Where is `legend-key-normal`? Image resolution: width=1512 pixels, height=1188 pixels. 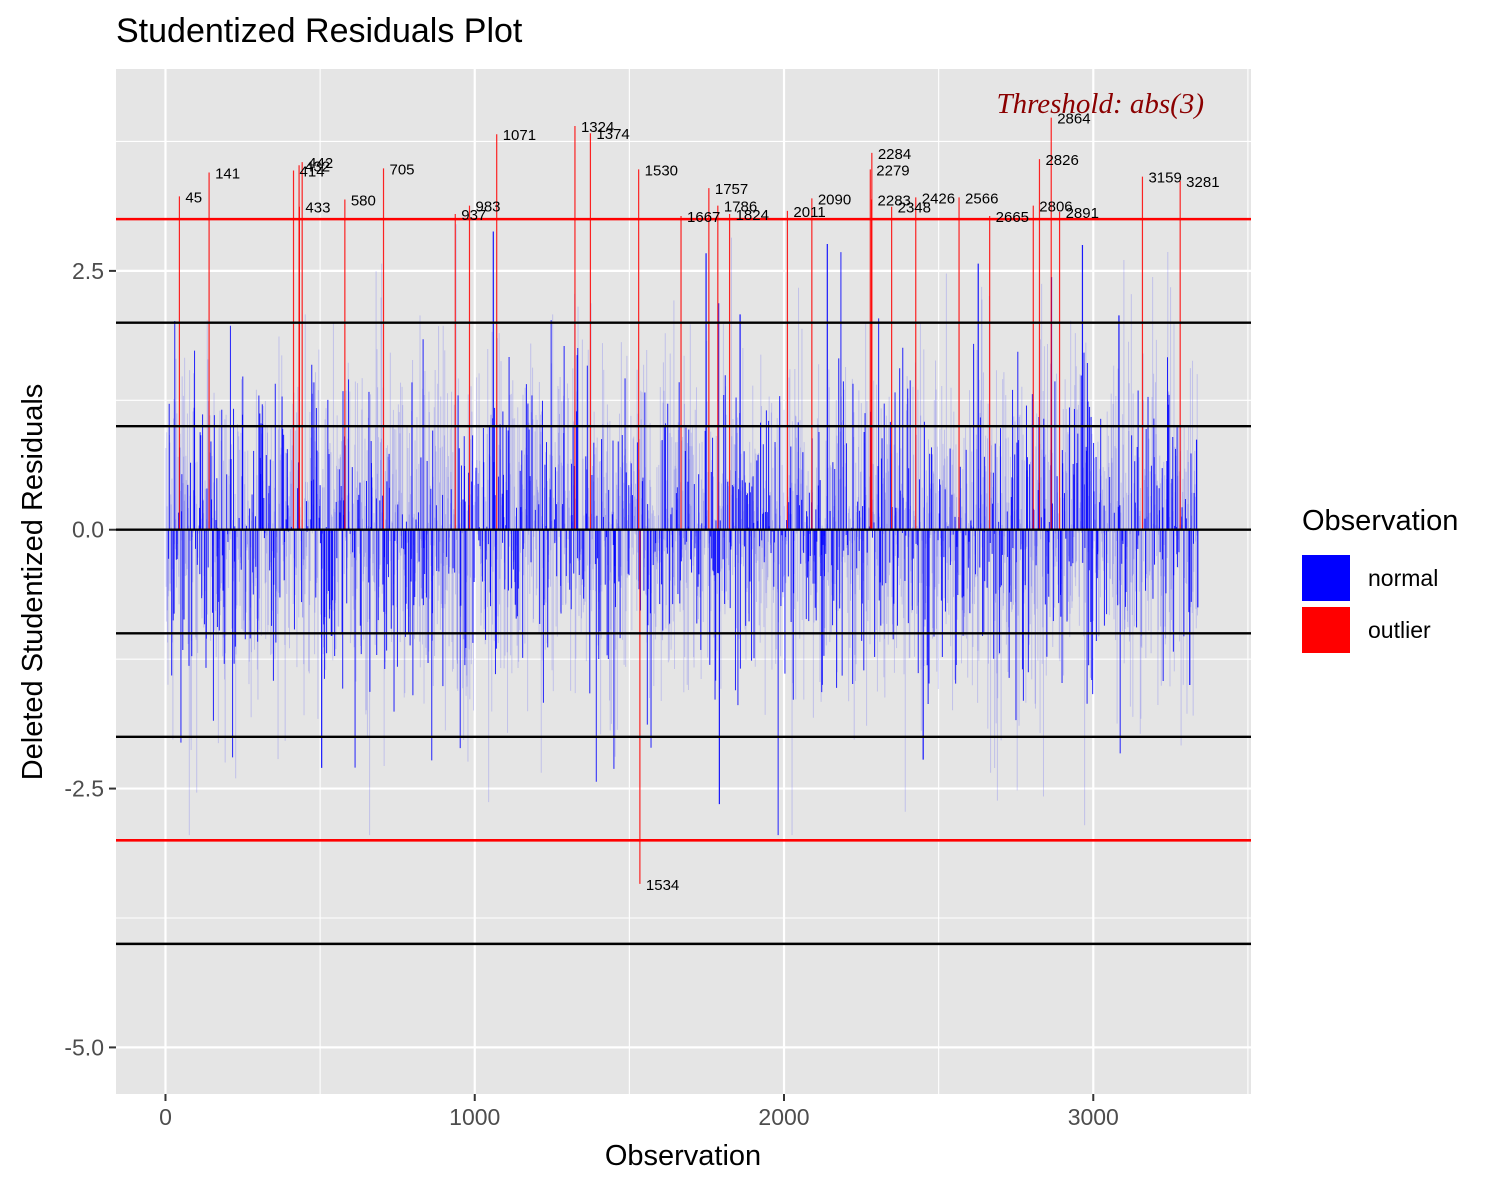 legend-key-normal is located at coordinates (1326, 578).